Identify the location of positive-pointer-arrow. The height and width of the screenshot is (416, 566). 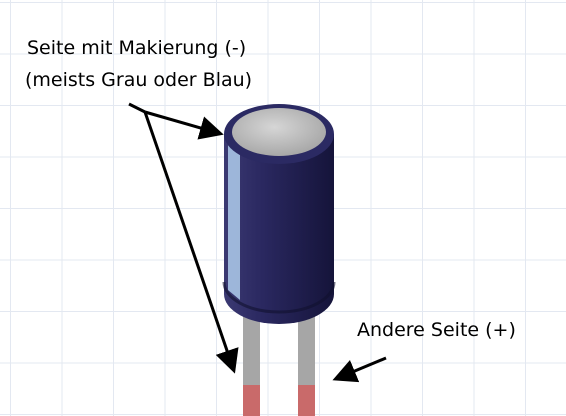
(359, 369).